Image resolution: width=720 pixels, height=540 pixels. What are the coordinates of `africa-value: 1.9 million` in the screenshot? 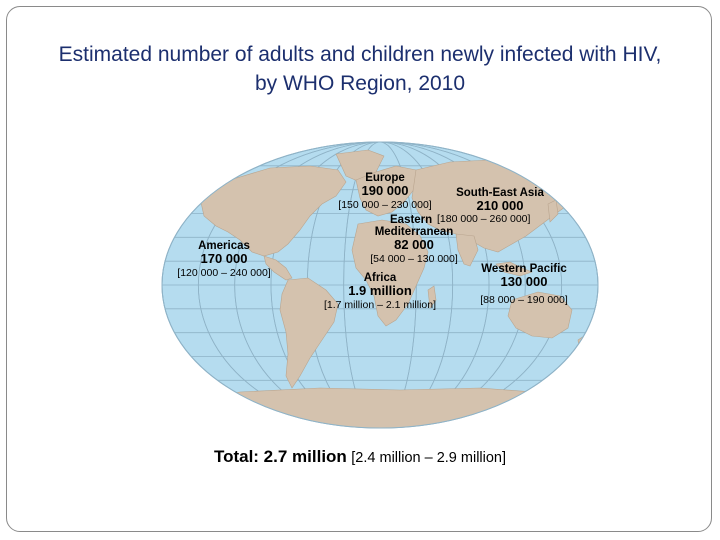 It's located at (380, 291).